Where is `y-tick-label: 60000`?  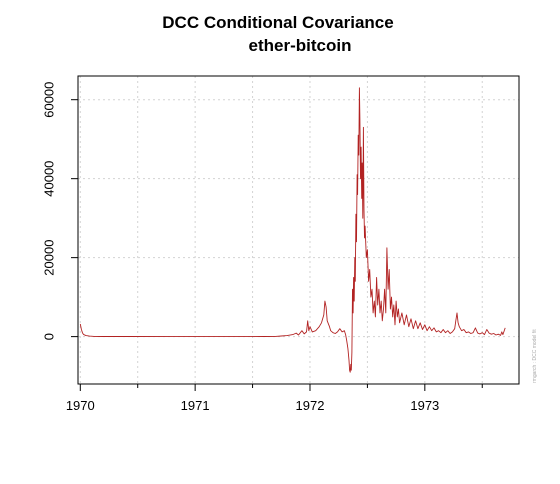
y-tick-label: 60000 is located at coordinates (48, 100).